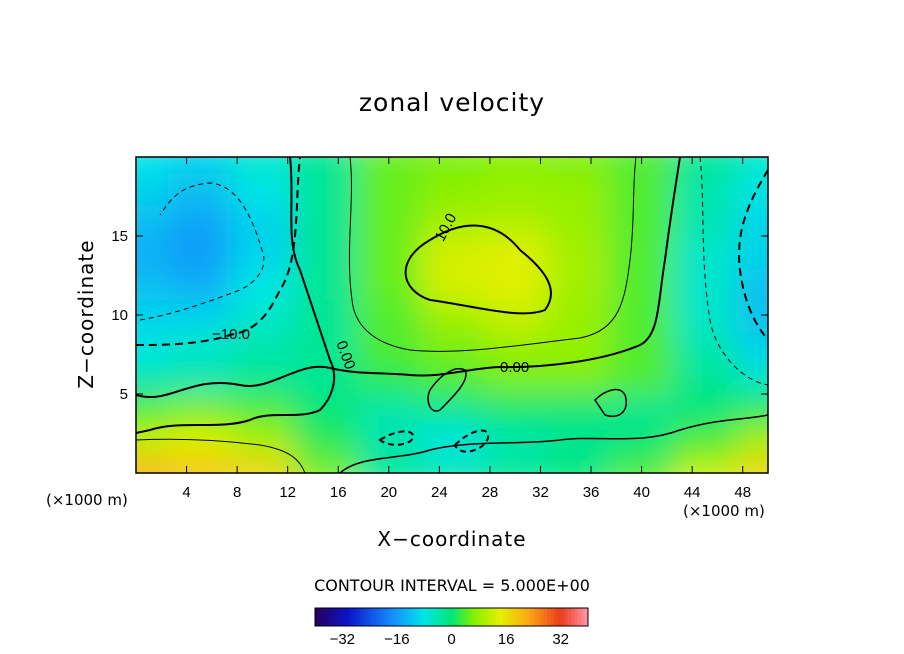 The image size is (904, 654). I want to click on x-tick-label: 32, so click(540, 492).